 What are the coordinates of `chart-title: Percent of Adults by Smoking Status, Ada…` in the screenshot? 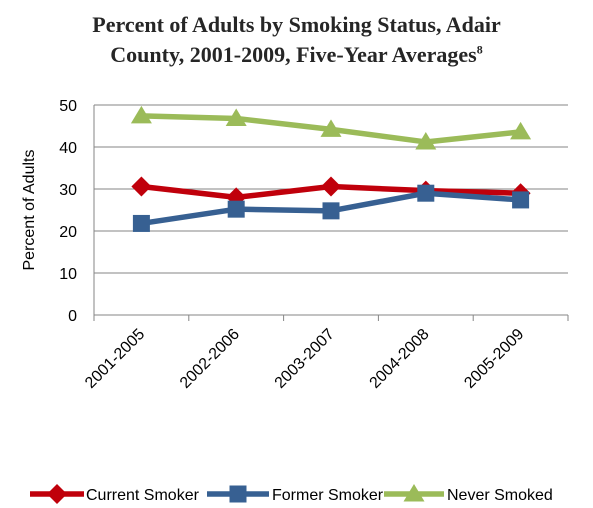 It's located at (296, 40).